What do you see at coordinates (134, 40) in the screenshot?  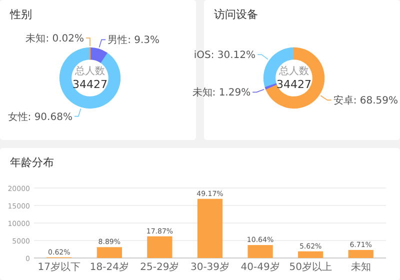 I see `slice-label: 男性: 9.3%` at bounding box center [134, 40].